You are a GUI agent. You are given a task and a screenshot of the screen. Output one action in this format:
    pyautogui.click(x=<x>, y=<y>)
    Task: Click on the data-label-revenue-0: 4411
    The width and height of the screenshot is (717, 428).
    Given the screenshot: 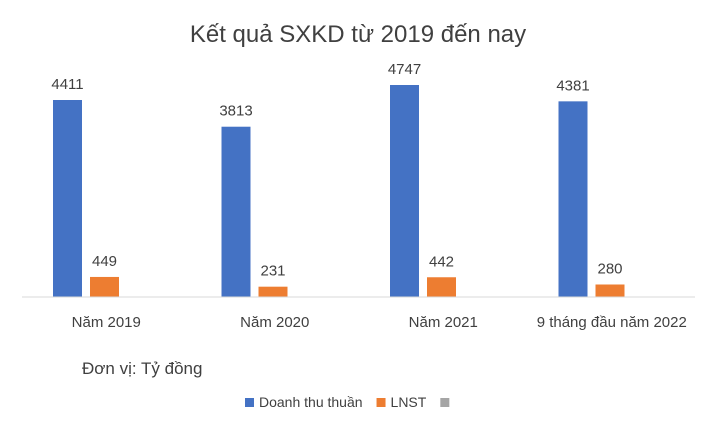 What is the action you would take?
    pyautogui.click(x=67, y=84)
    